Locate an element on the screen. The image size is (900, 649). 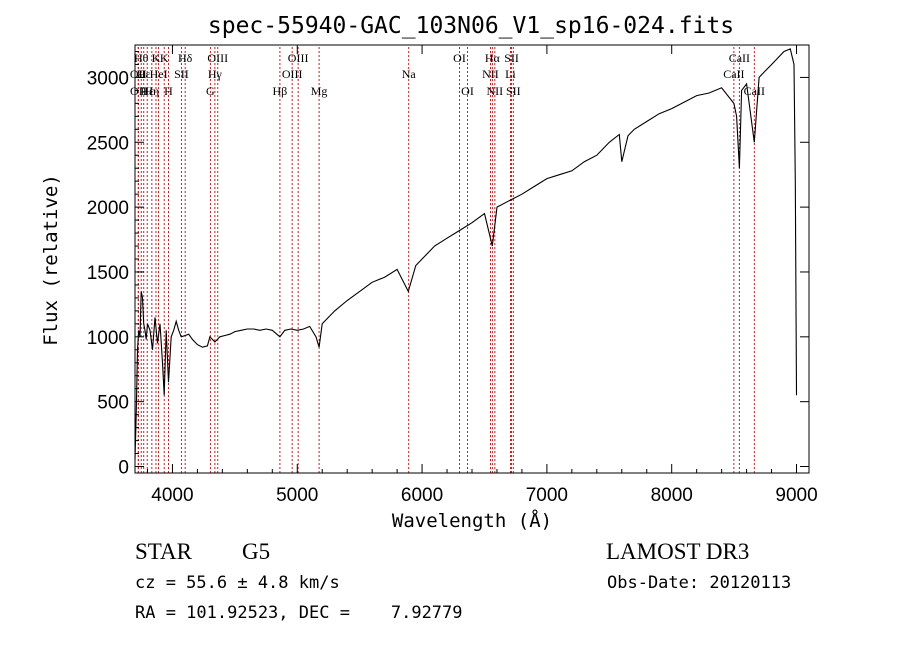
x-tick-label: 7000 is located at coordinates (547, 495).